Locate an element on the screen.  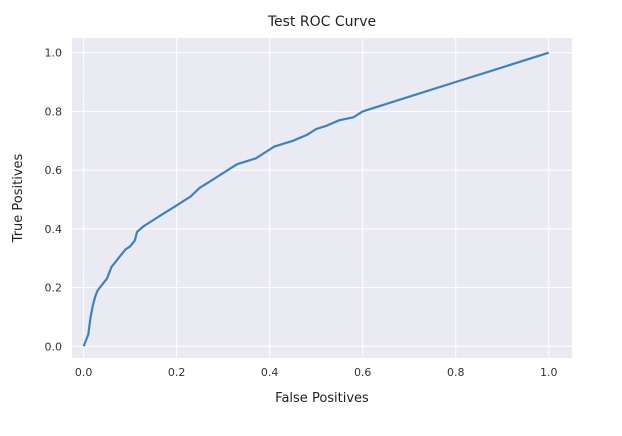
y-tick-label: 0.0 is located at coordinates (54, 346).